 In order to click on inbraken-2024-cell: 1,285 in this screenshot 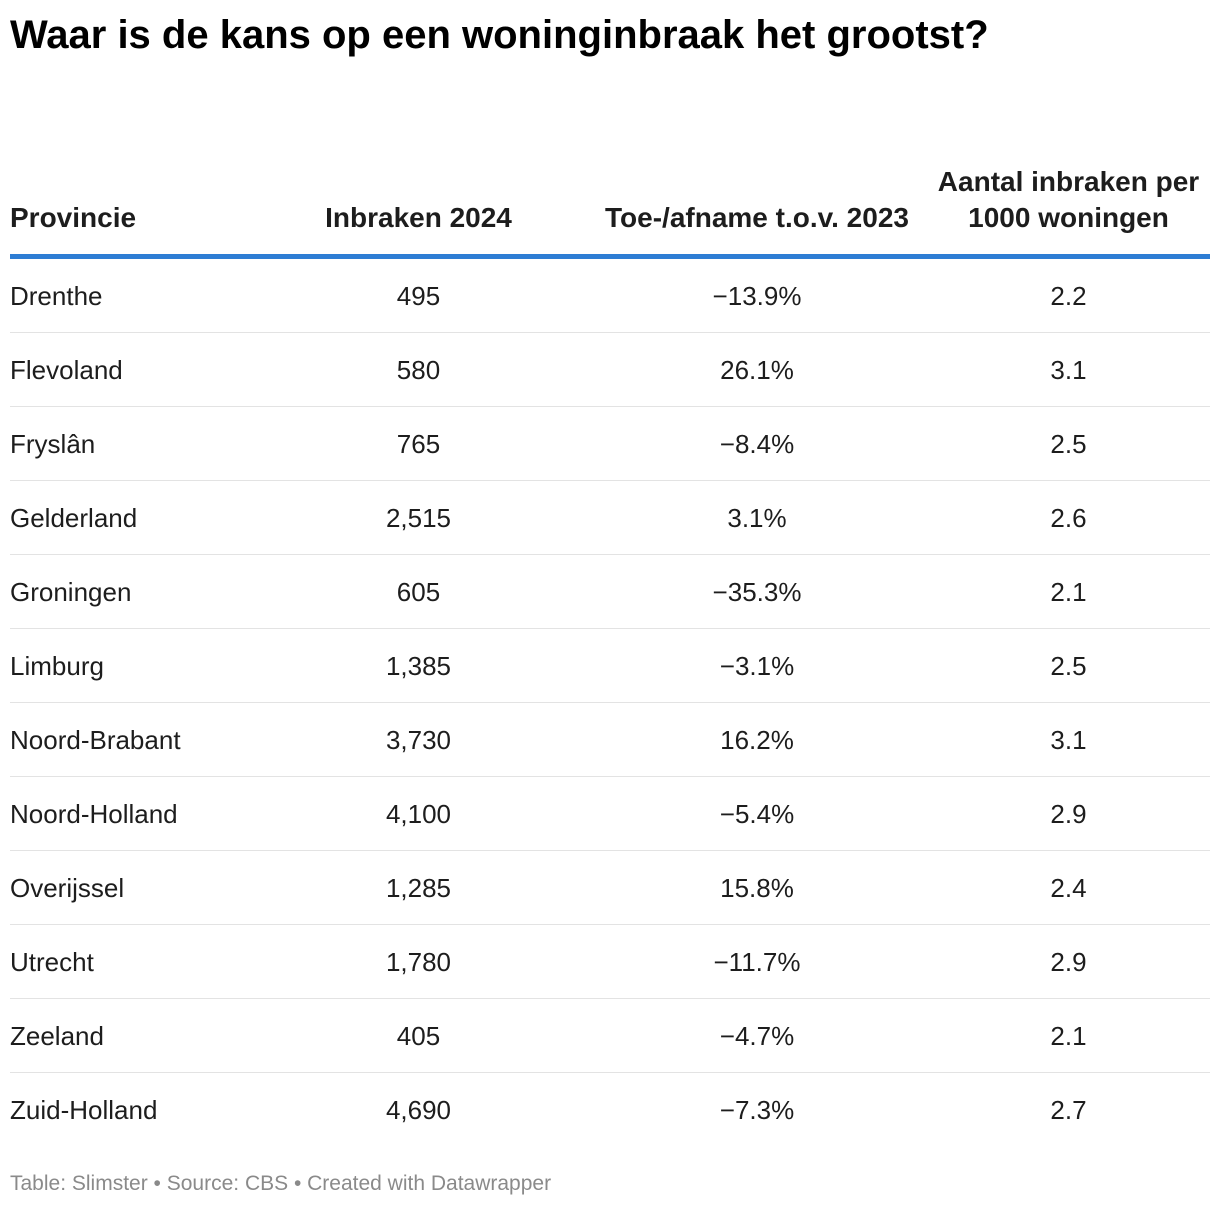, I will do `click(418, 887)`.